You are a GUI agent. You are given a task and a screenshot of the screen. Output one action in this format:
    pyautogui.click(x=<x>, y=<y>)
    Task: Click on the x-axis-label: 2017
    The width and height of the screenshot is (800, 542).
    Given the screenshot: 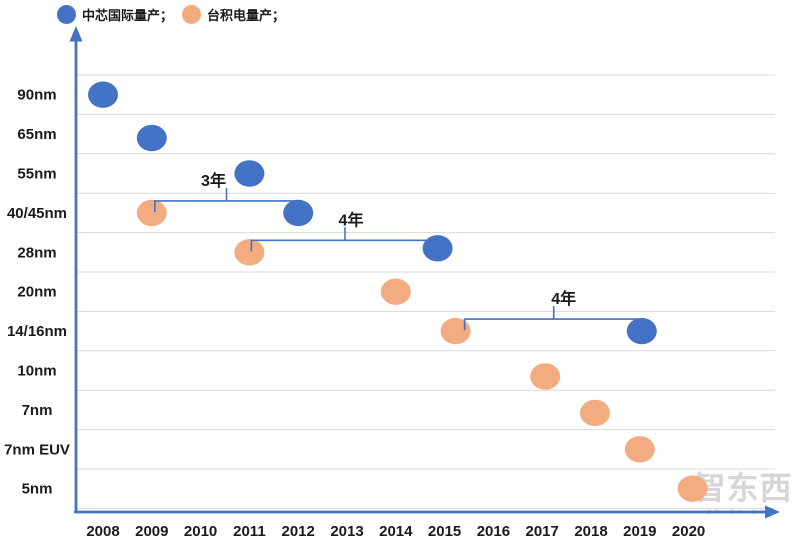 What is the action you would take?
    pyautogui.click(x=542, y=531)
    